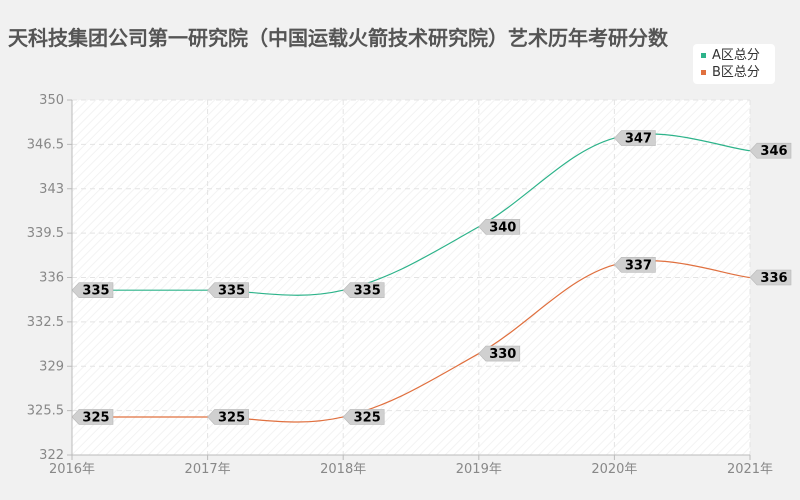 The height and width of the screenshot is (500, 800). I want to click on y-tick-label: 343, so click(51, 189).